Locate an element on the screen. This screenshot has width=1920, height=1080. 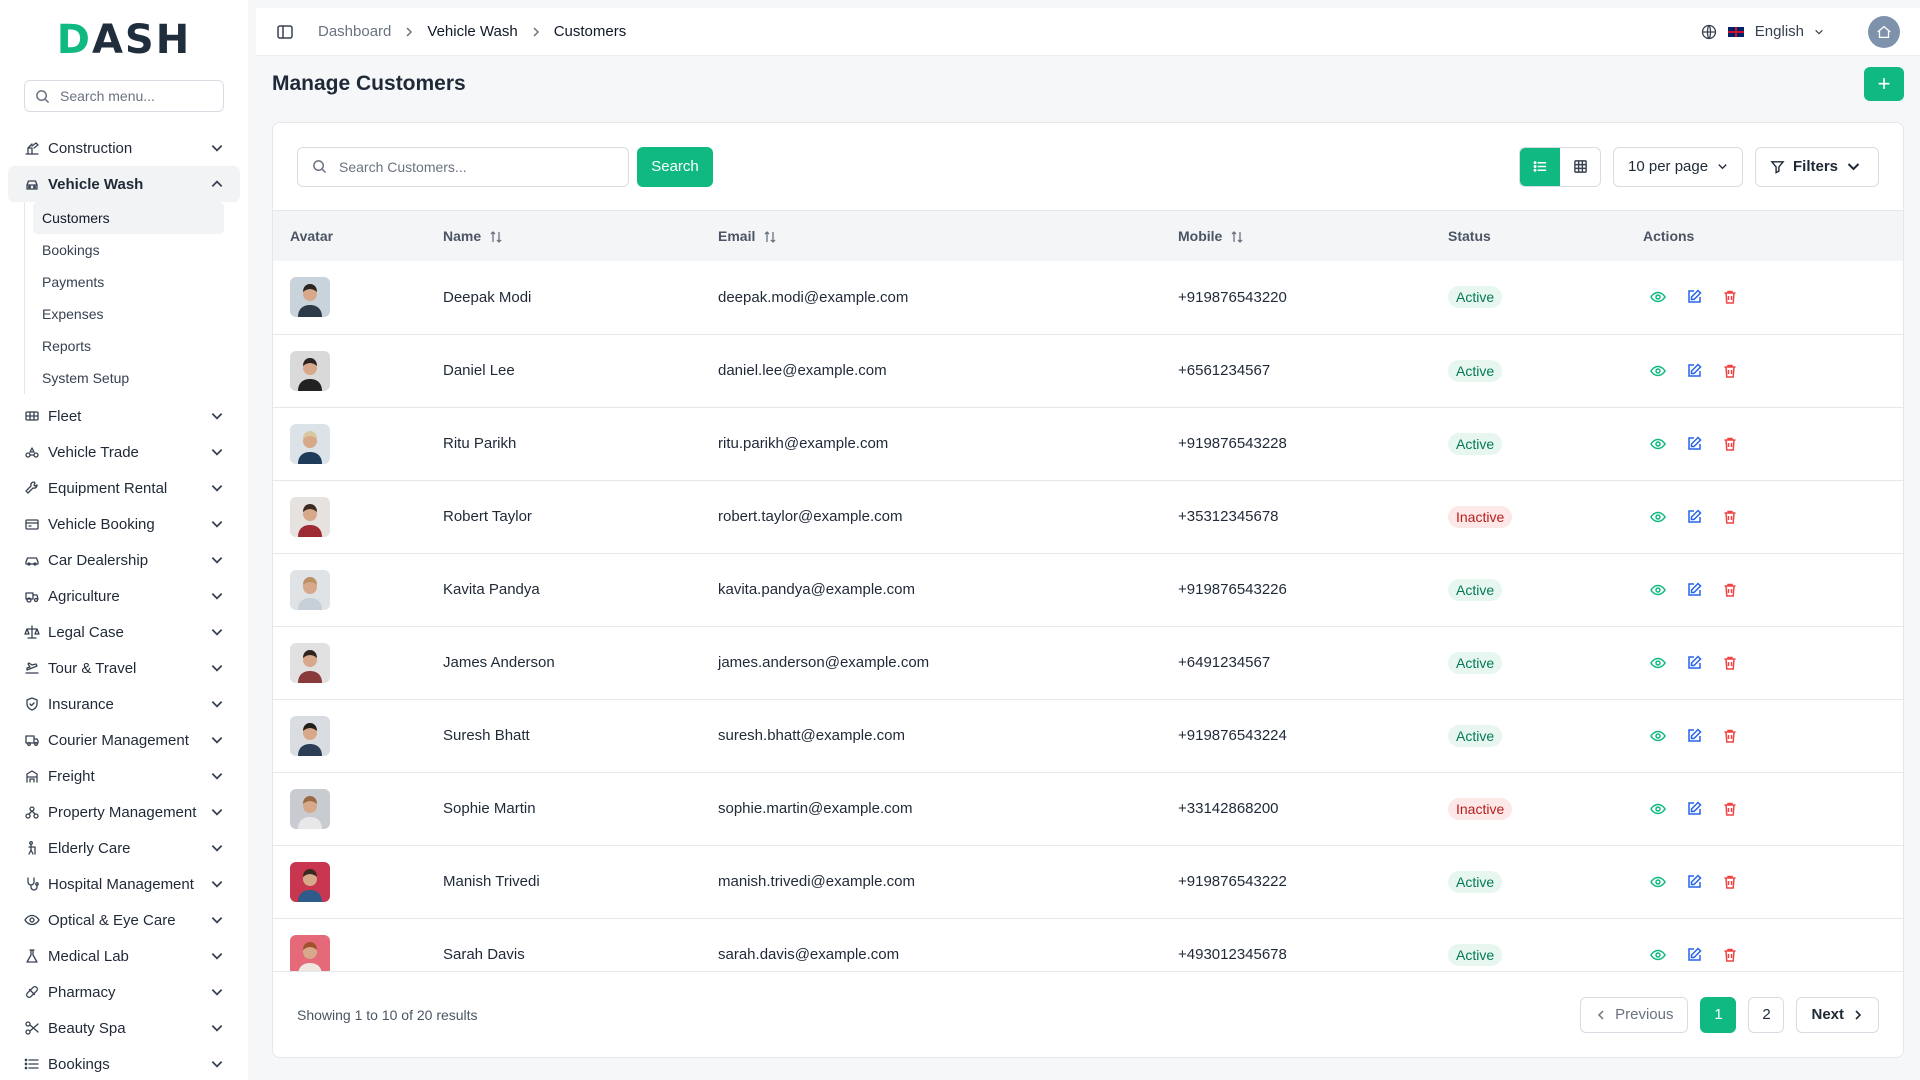
sidebar-item-elderly-care: Elderly Care is located at coordinates (124, 848).